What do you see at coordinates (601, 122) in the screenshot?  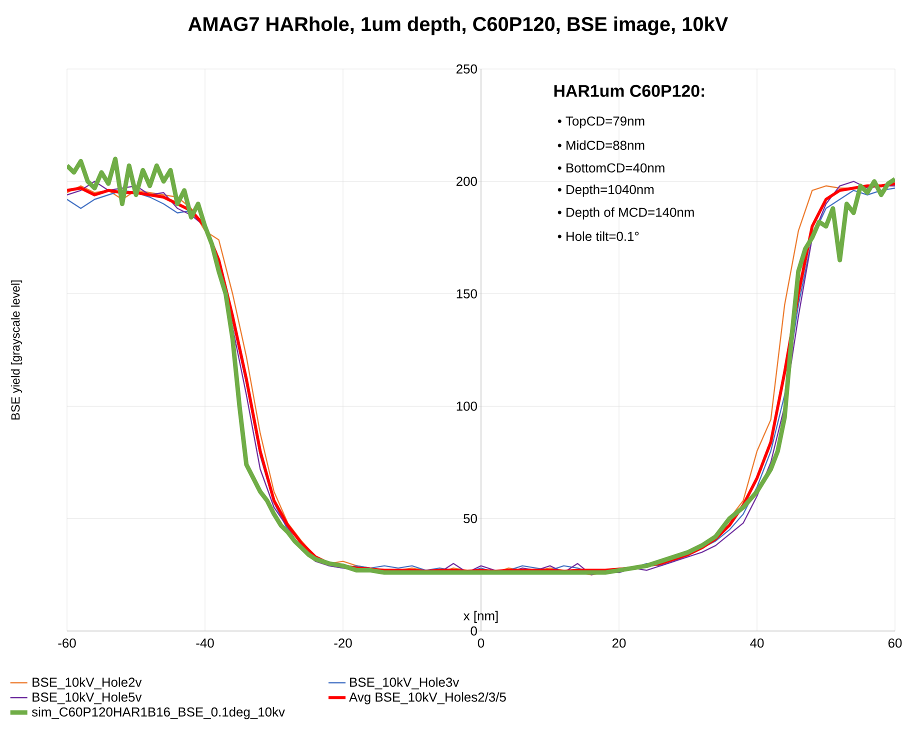 I see `annotation: • TopCD=79nm` at bounding box center [601, 122].